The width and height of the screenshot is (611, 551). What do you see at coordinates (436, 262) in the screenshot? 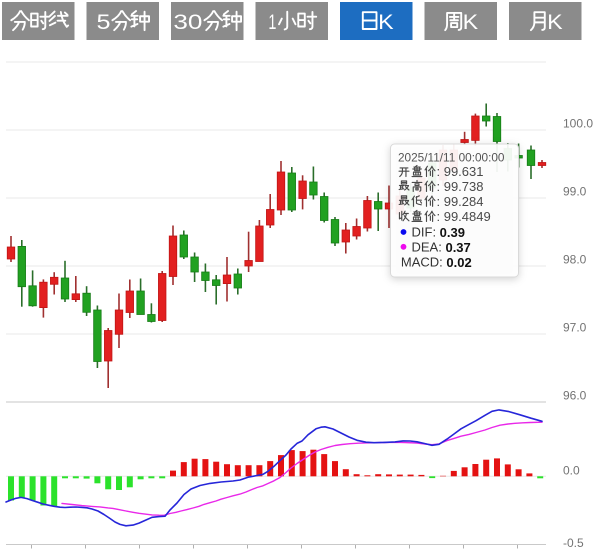
I see `svg-text: MACD: 0.02` at bounding box center [436, 262].